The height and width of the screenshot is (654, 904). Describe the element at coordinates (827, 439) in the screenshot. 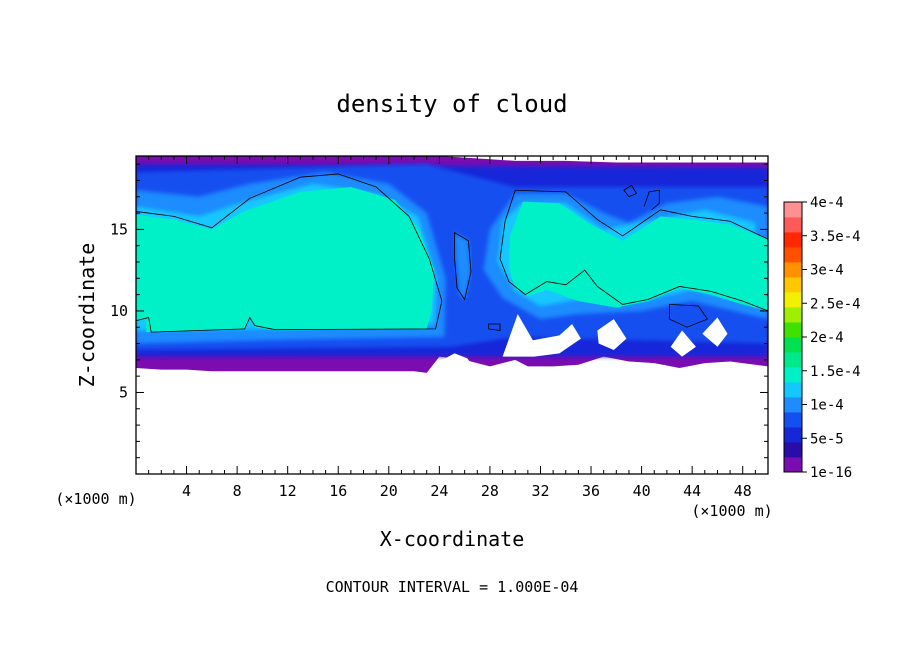

I see `colorbar-label: 5e-5` at that location.